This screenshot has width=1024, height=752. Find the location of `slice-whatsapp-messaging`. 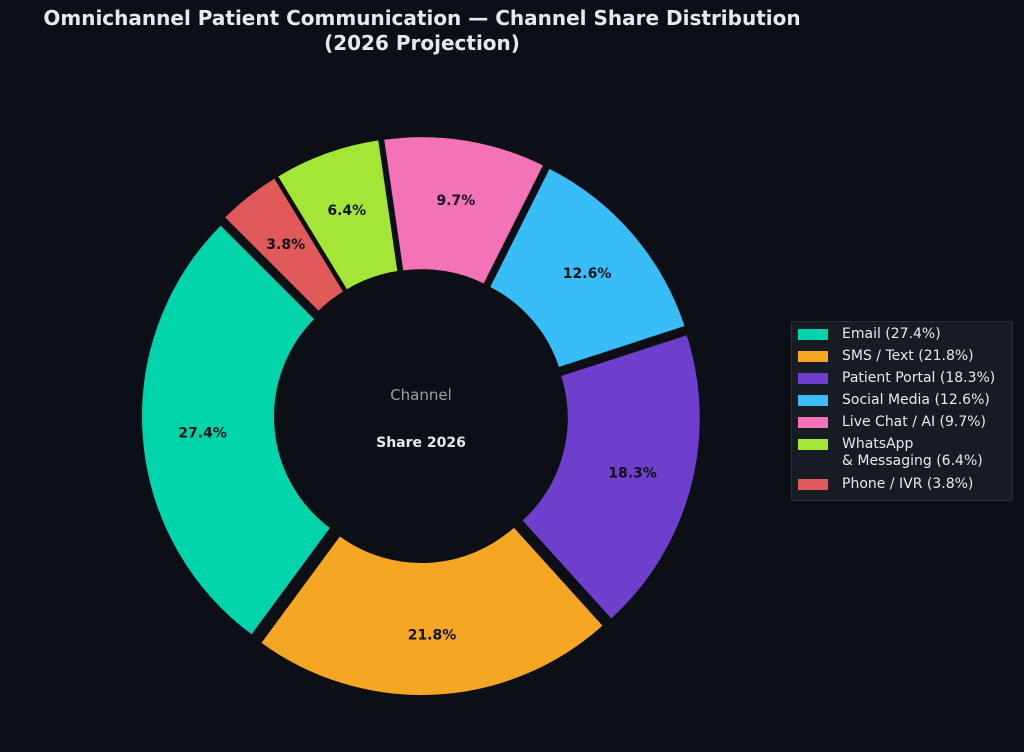

slice-whatsapp-messaging is located at coordinates (337, 215).